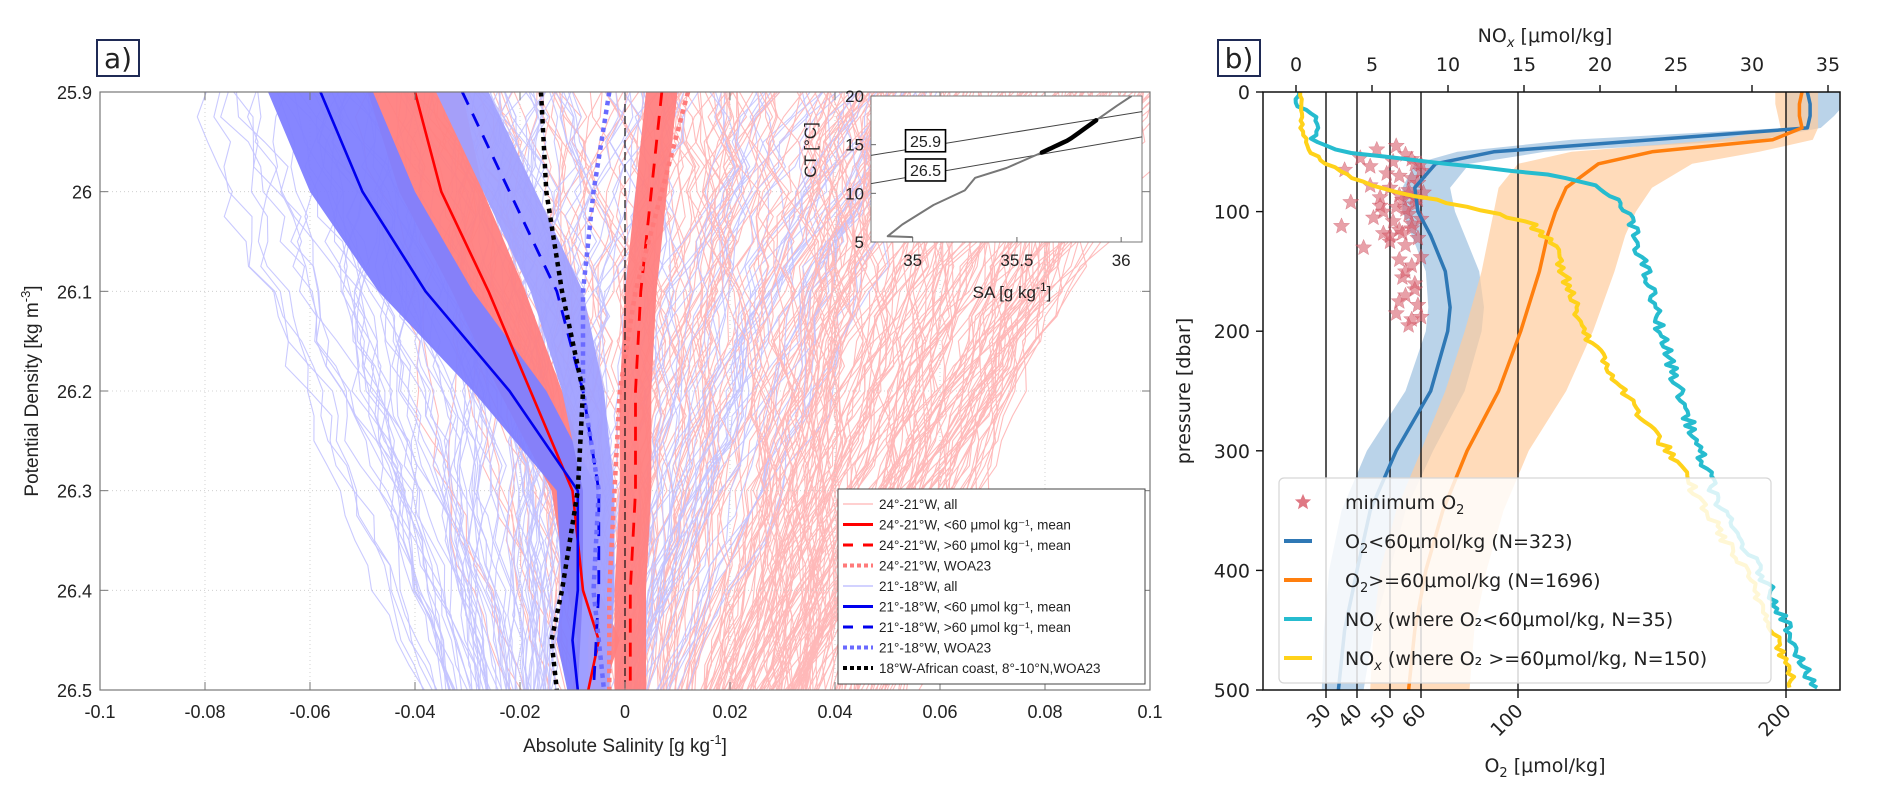 The width and height of the screenshot is (1892, 812). I want to click on x-tick-label: -0.04, so click(414, 712).